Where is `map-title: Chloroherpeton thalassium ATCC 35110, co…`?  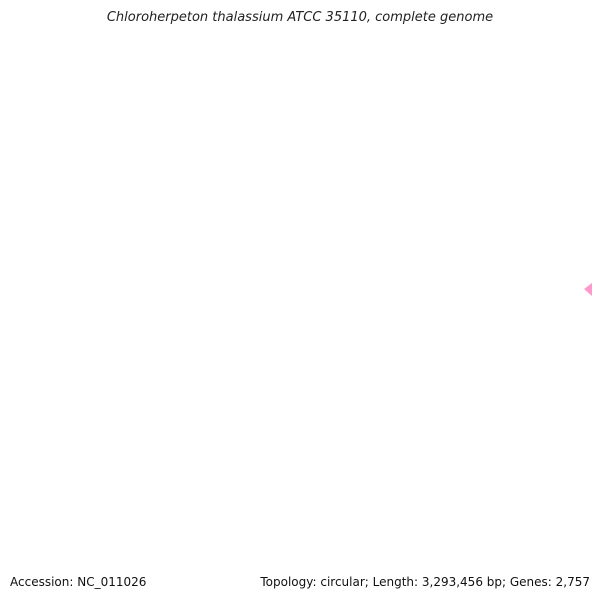
map-title: Chloroherpeton thalassium ATCC 35110, co… is located at coordinates (300, 17).